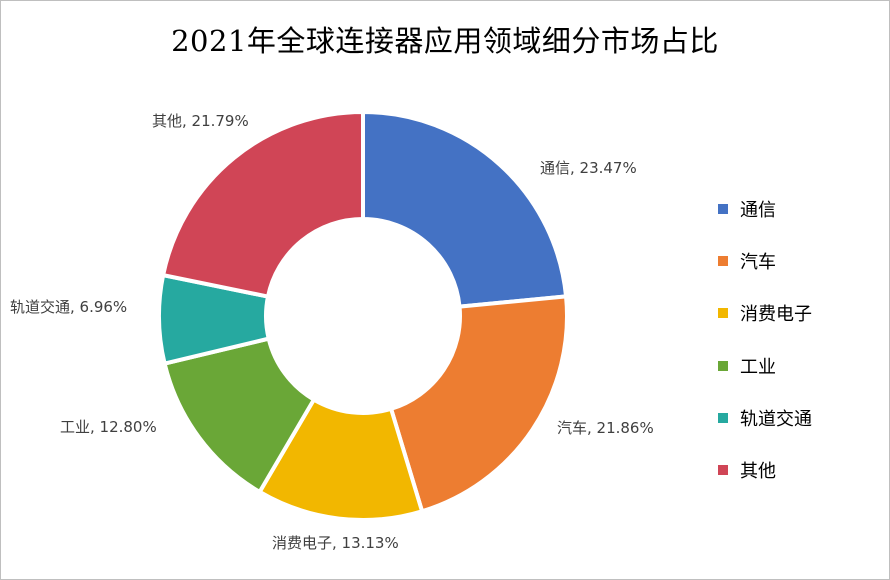  Describe the element at coordinates (335, 543) in the screenshot. I see `data-label-3: 消费电子, 13.13%` at that location.